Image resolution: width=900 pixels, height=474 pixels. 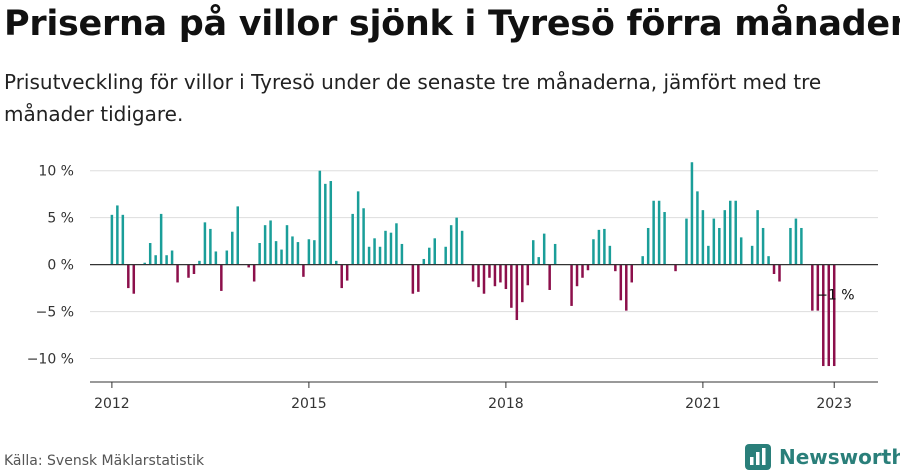 I want to click on source-note: Källa: Svensk Mäklarstatistik, so click(x=104, y=461).